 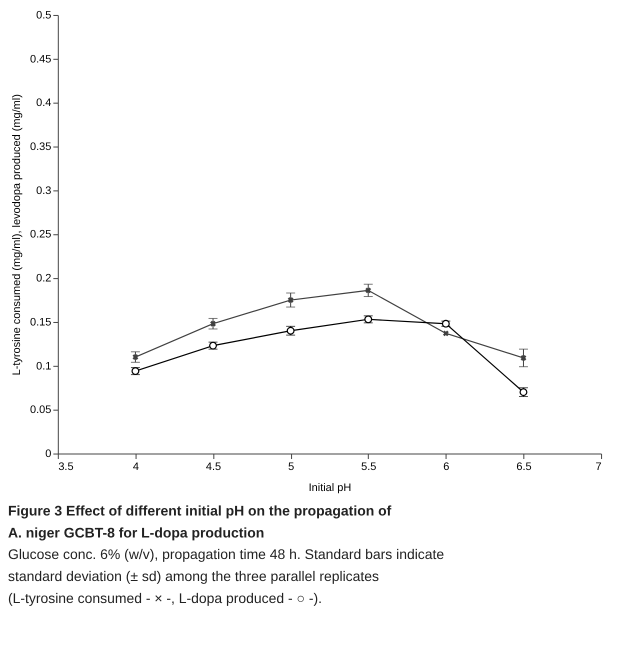 What do you see at coordinates (226, 576) in the screenshot?
I see `text: Glucose conc. 6% (w/v), propagation time 48 h. Standard bars indicate standard deviation (± sd) among the three parallel replicates (L-tyrosine consumed - × -, L-dopa produced - ○ -).` at bounding box center [226, 576].